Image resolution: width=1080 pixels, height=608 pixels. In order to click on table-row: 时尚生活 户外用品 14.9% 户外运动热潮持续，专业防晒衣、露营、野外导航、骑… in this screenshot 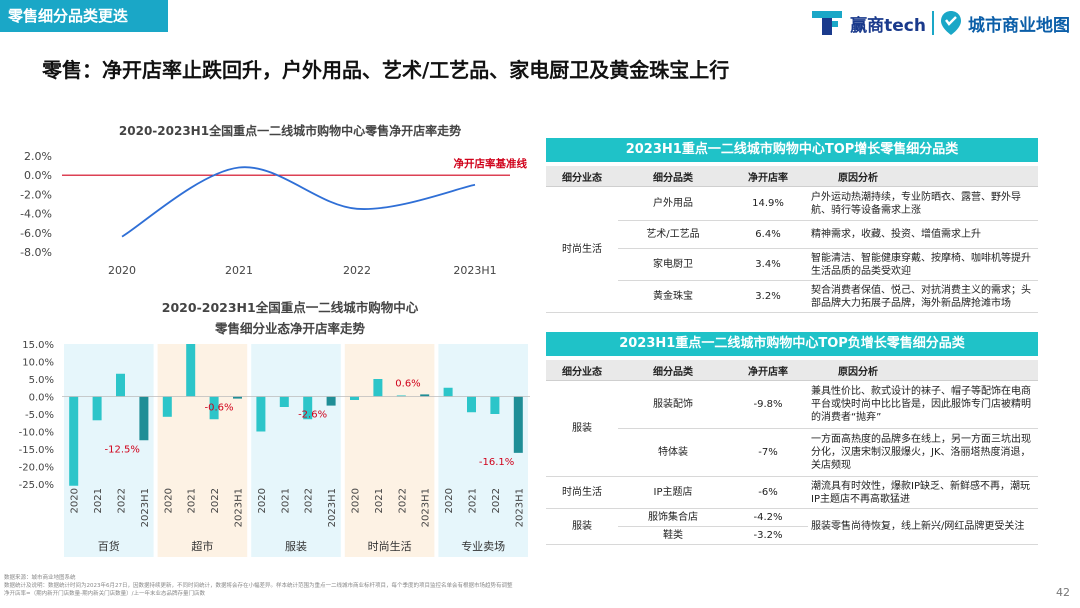, I will do `click(792, 249)`.